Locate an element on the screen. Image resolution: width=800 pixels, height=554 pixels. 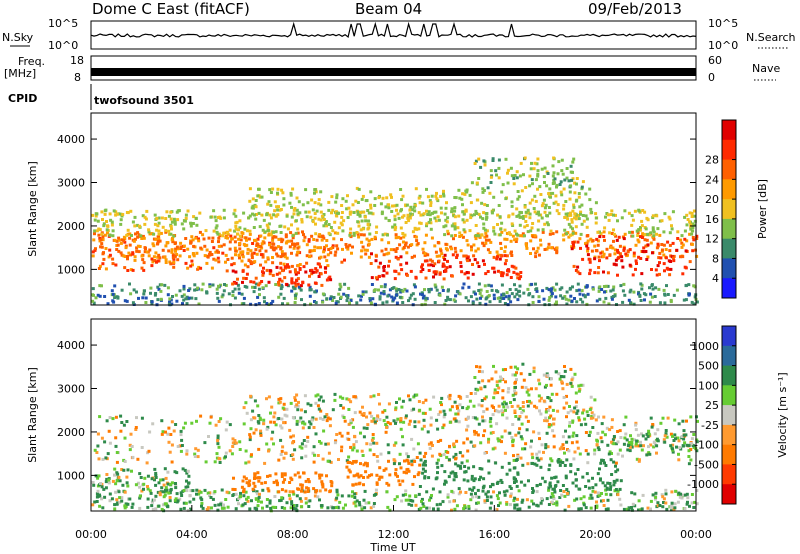
power-colorbar-label: Power [dB] is located at coordinates (762, 209).